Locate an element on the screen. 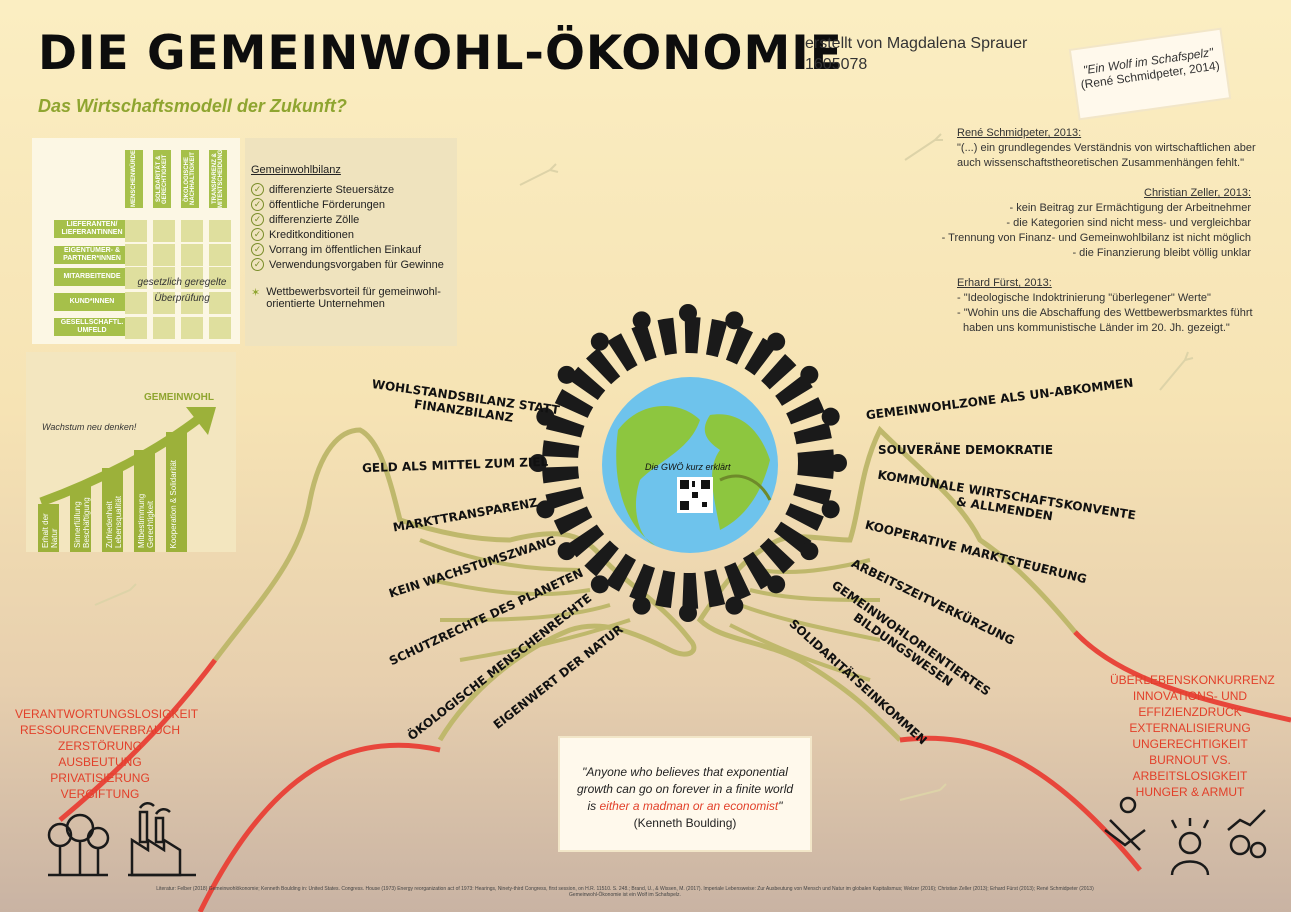  matrix-col-header: MENSCHENWÜRDE is located at coordinates (134, 179).